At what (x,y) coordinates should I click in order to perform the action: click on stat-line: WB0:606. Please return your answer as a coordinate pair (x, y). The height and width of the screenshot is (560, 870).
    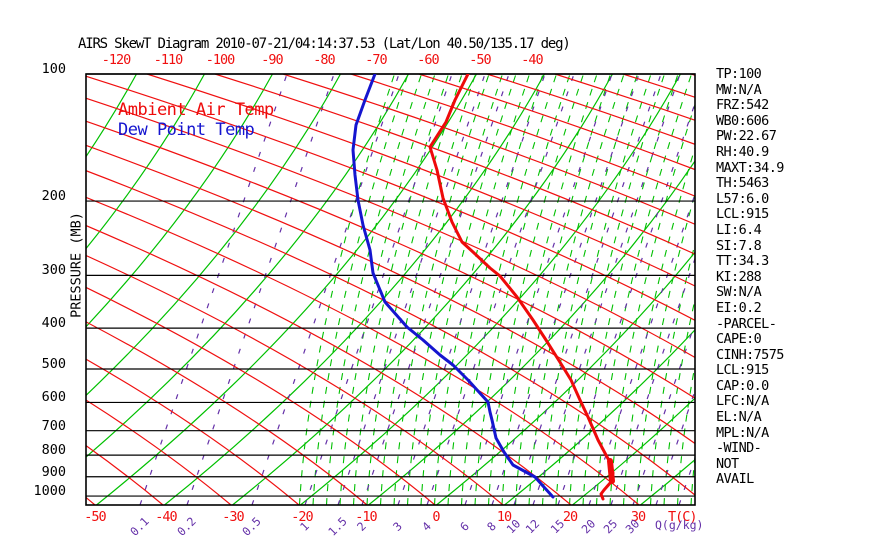
    Looking at the image, I should click on (742, 120).